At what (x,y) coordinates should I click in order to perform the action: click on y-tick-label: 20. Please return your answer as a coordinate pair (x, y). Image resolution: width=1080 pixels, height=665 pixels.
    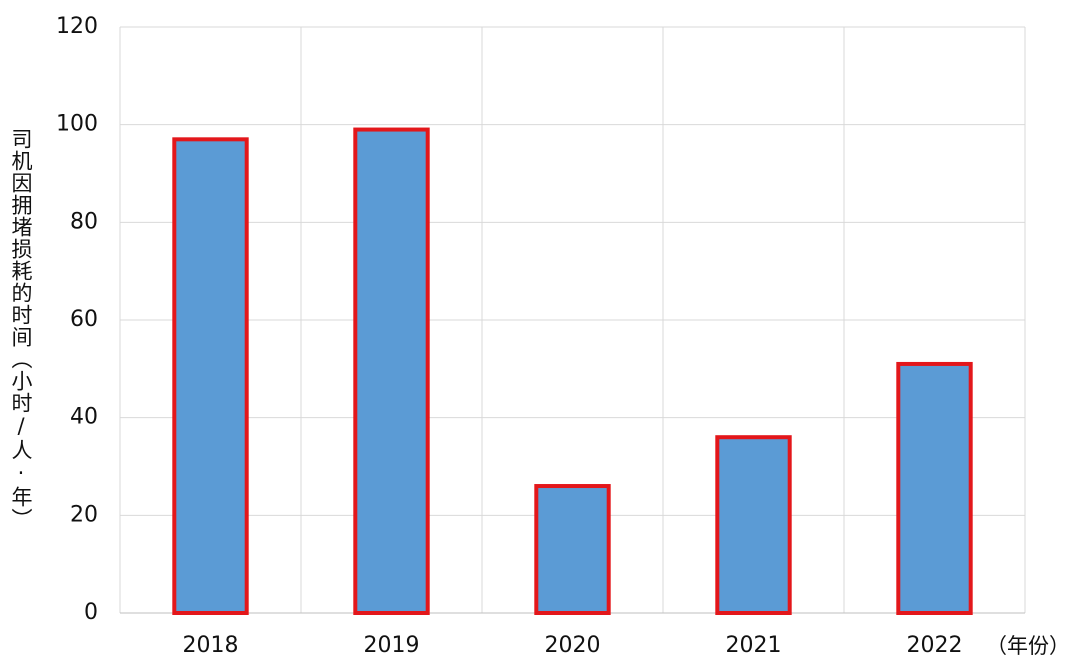
    Looking at the image, I should click on (84, 514).